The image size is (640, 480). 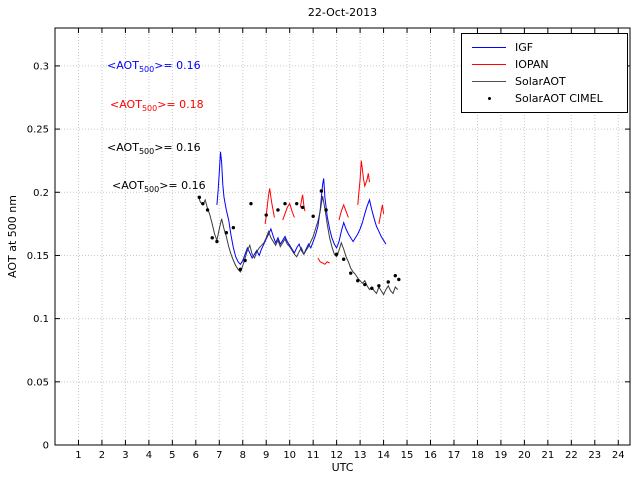 What do you see at coordinates (407, 455) in the screenshot?
I see `x-tick-label: 15` at bounding box center [407, 455].